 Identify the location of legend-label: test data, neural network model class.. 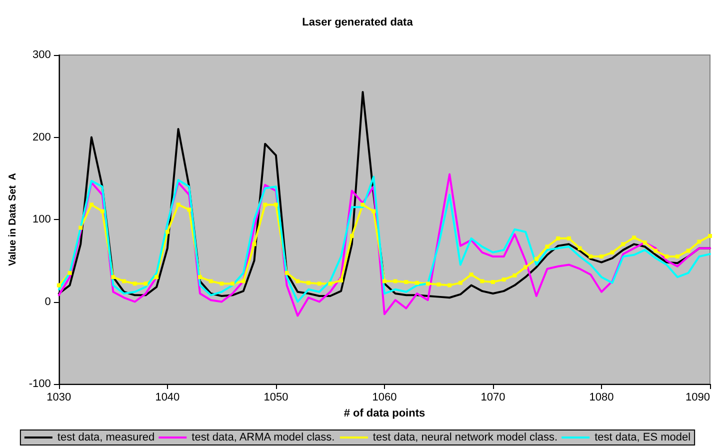
(465, 438).